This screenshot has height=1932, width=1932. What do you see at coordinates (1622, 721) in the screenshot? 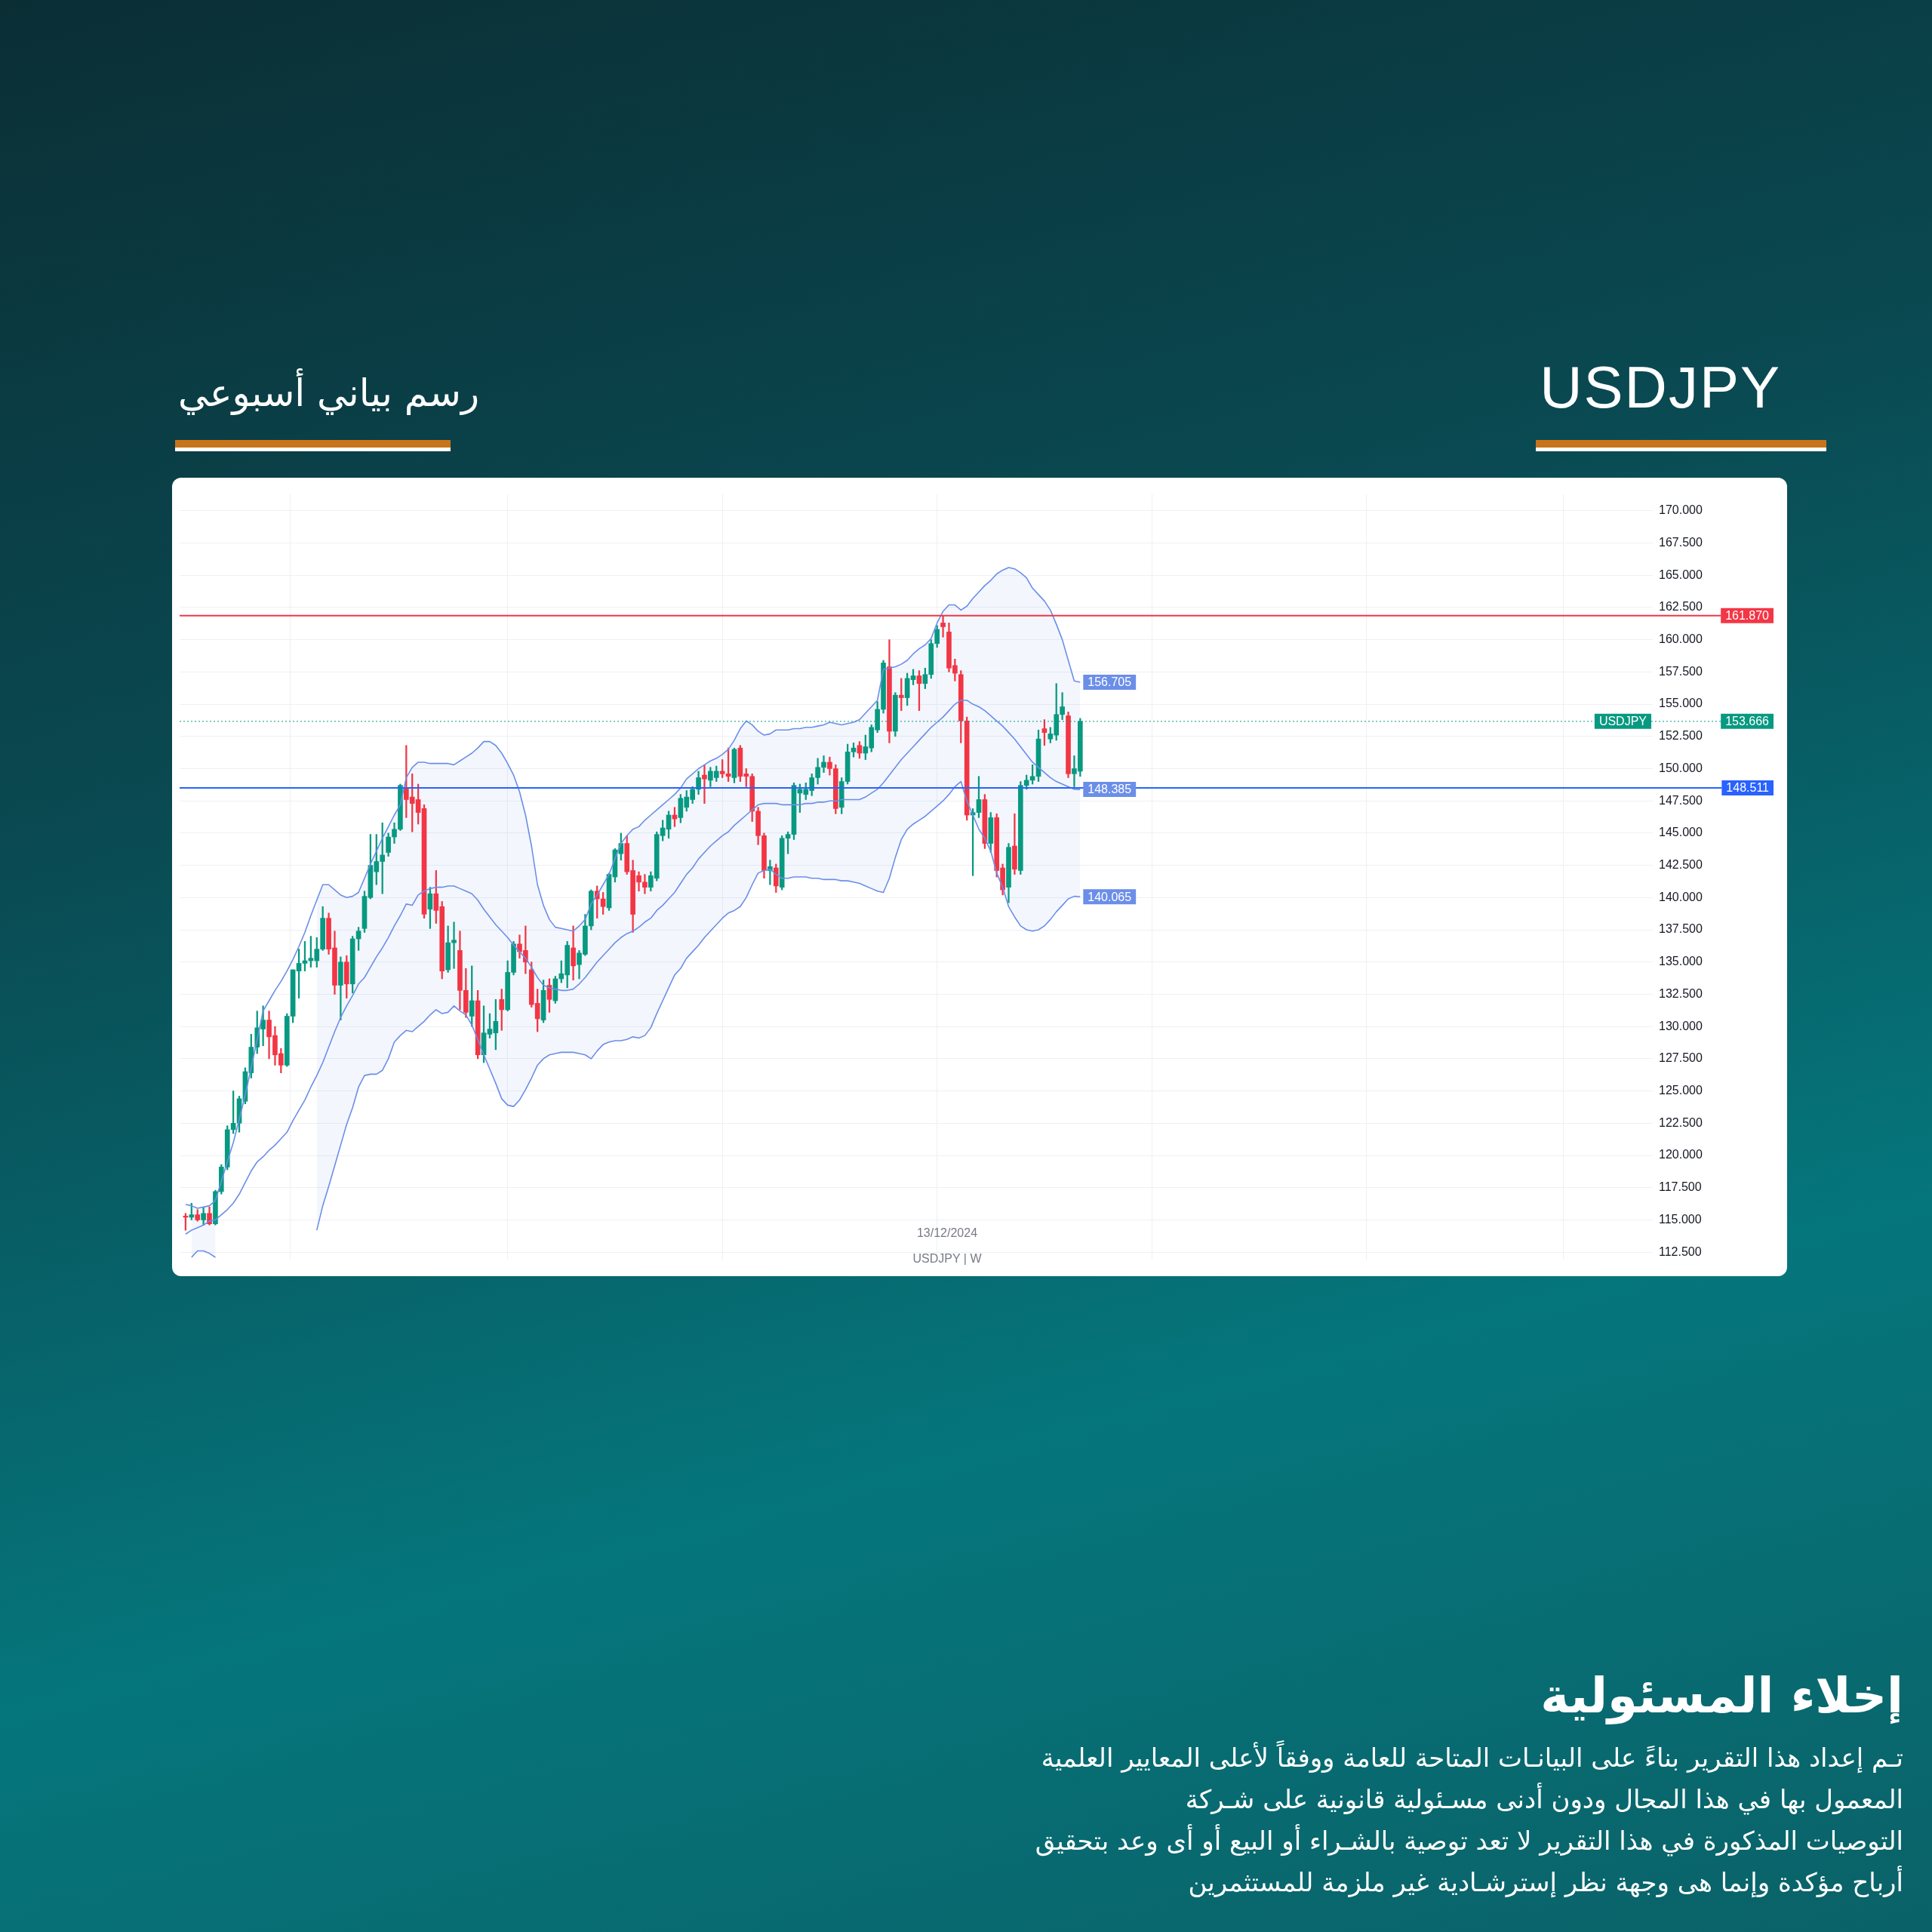
I see `annotation: USDJPY` at bounding box center [1622, 721].